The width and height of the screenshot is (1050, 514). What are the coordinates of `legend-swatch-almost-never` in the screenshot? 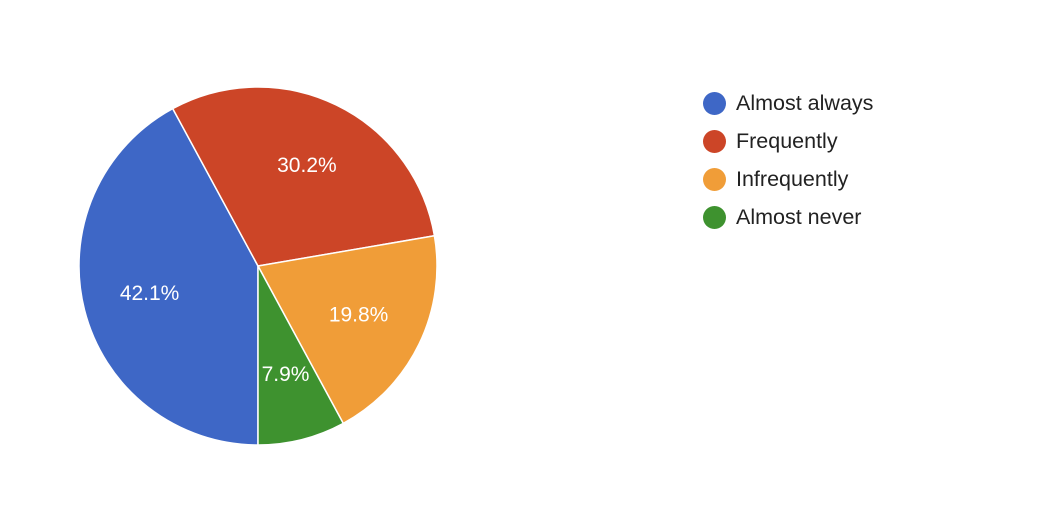 It's located at (714, 217).